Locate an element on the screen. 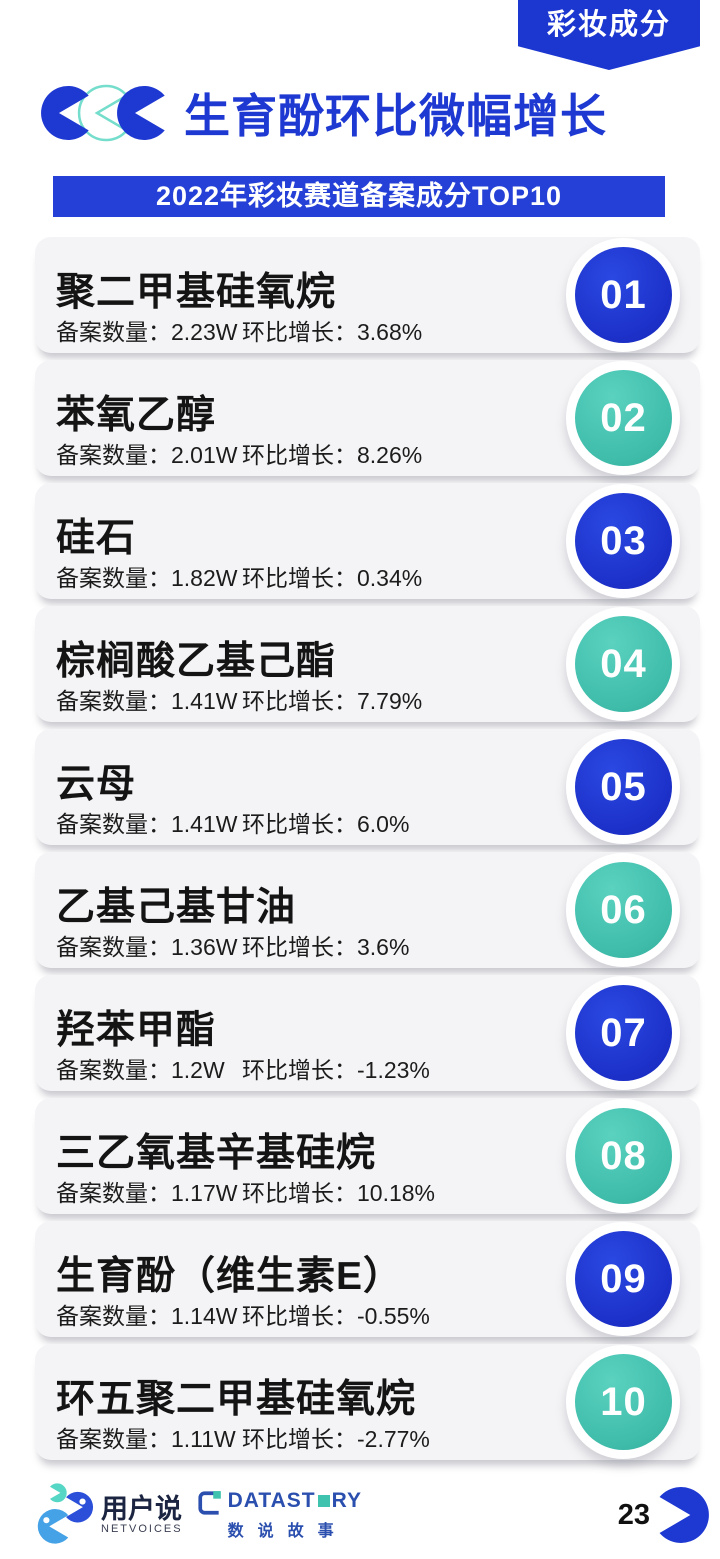 The height and width of the screenshot is (1559, 720). rank-number: 04 is located at coordinates (623, 663).